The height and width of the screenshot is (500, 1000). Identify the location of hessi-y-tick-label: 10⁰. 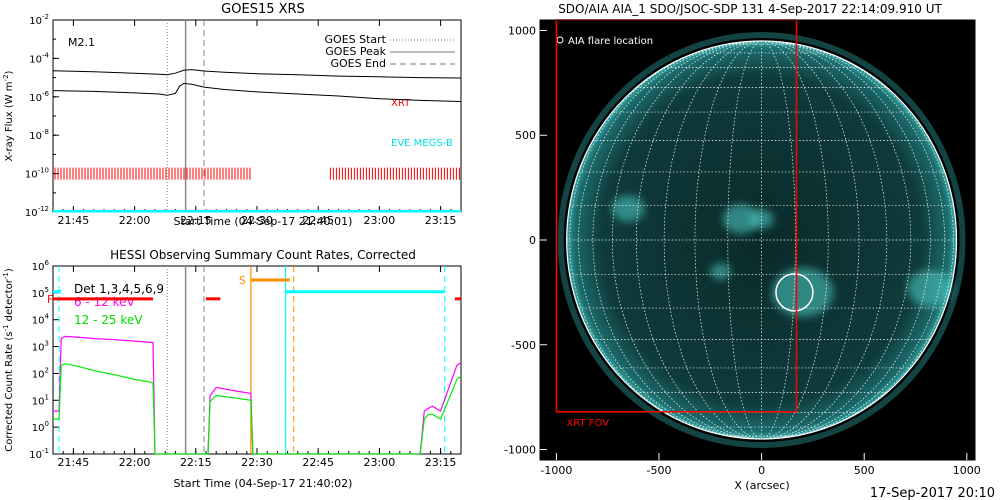
(40, 427).